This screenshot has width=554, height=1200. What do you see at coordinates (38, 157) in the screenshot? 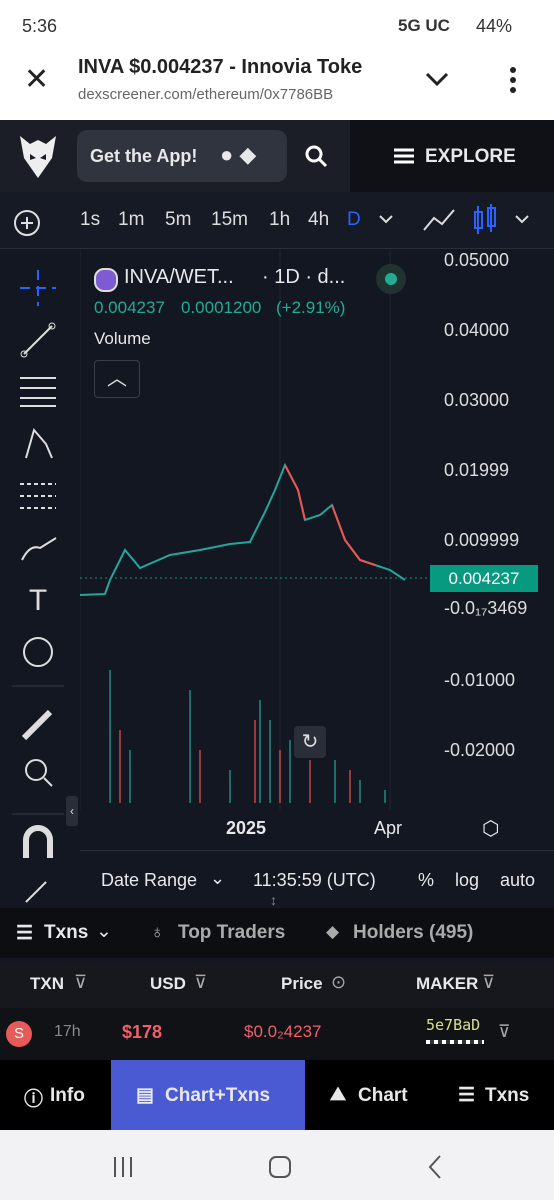
I see `logo` at bounding box center [38, 157].